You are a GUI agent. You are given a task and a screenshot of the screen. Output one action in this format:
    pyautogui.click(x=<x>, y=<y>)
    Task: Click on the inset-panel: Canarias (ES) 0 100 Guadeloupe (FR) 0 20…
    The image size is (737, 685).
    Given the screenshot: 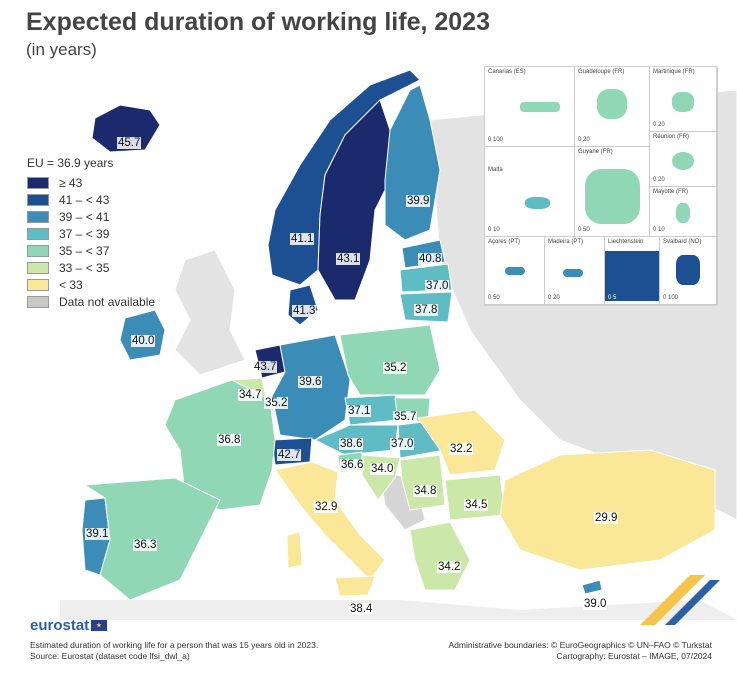 What is the action you would take?
    pyautogui.click(x=601, y=186)
    